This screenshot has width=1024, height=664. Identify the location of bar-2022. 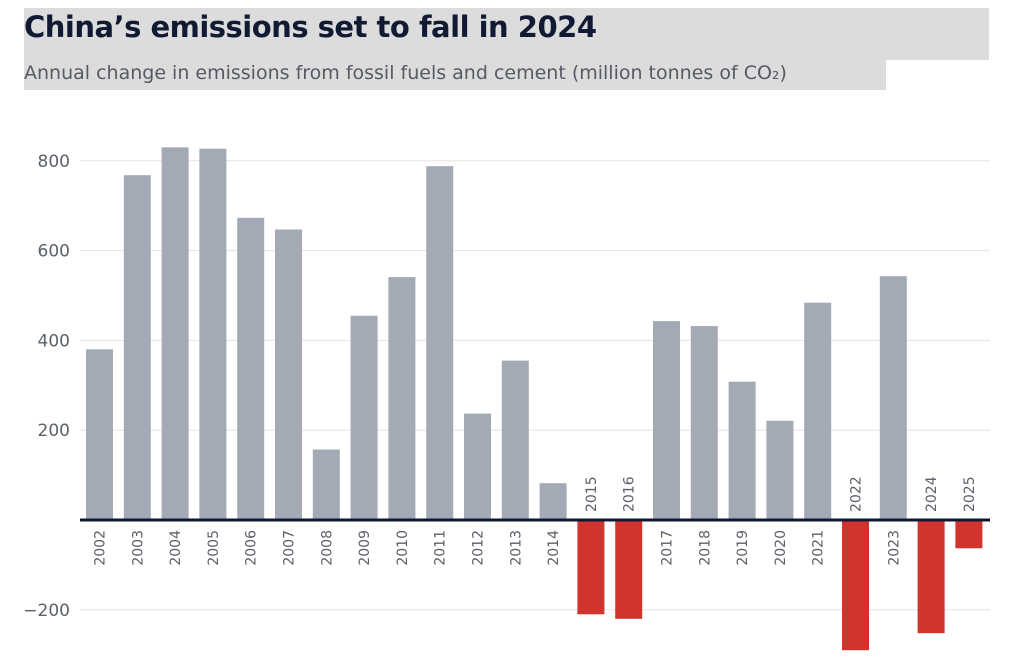
(855, 585).